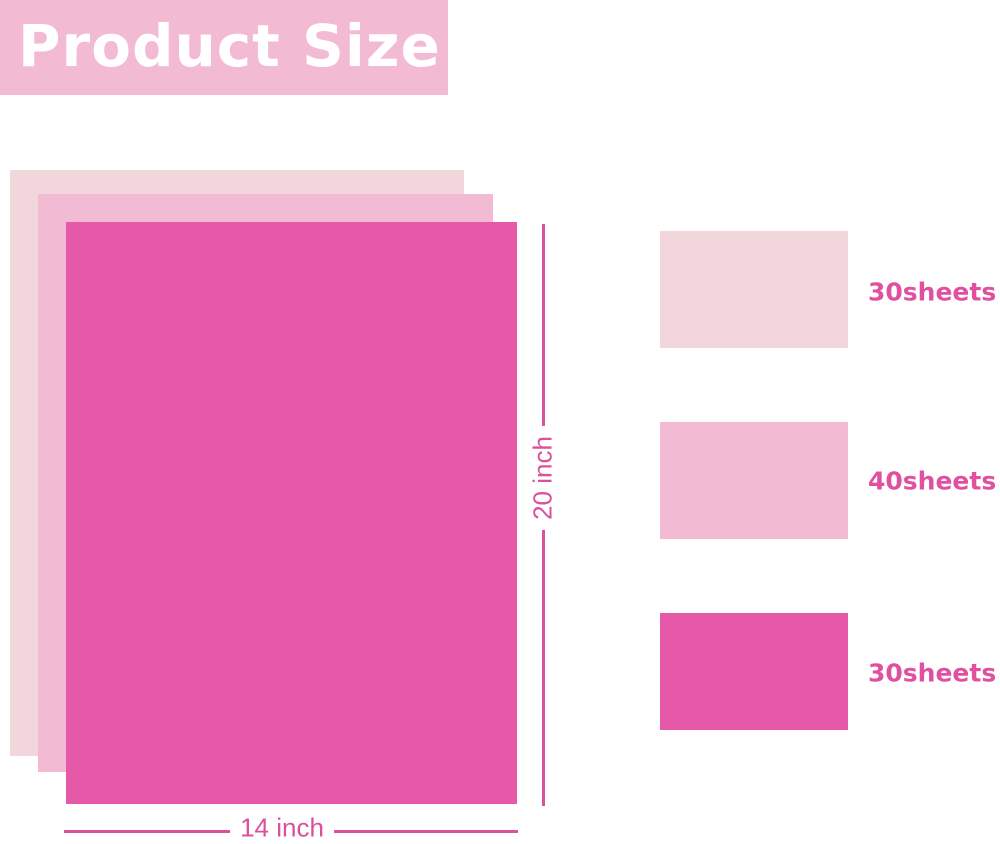 The height and width of the screenshot is (844, 1000). I want to click on page-title: Product Size, so click(229, 46).